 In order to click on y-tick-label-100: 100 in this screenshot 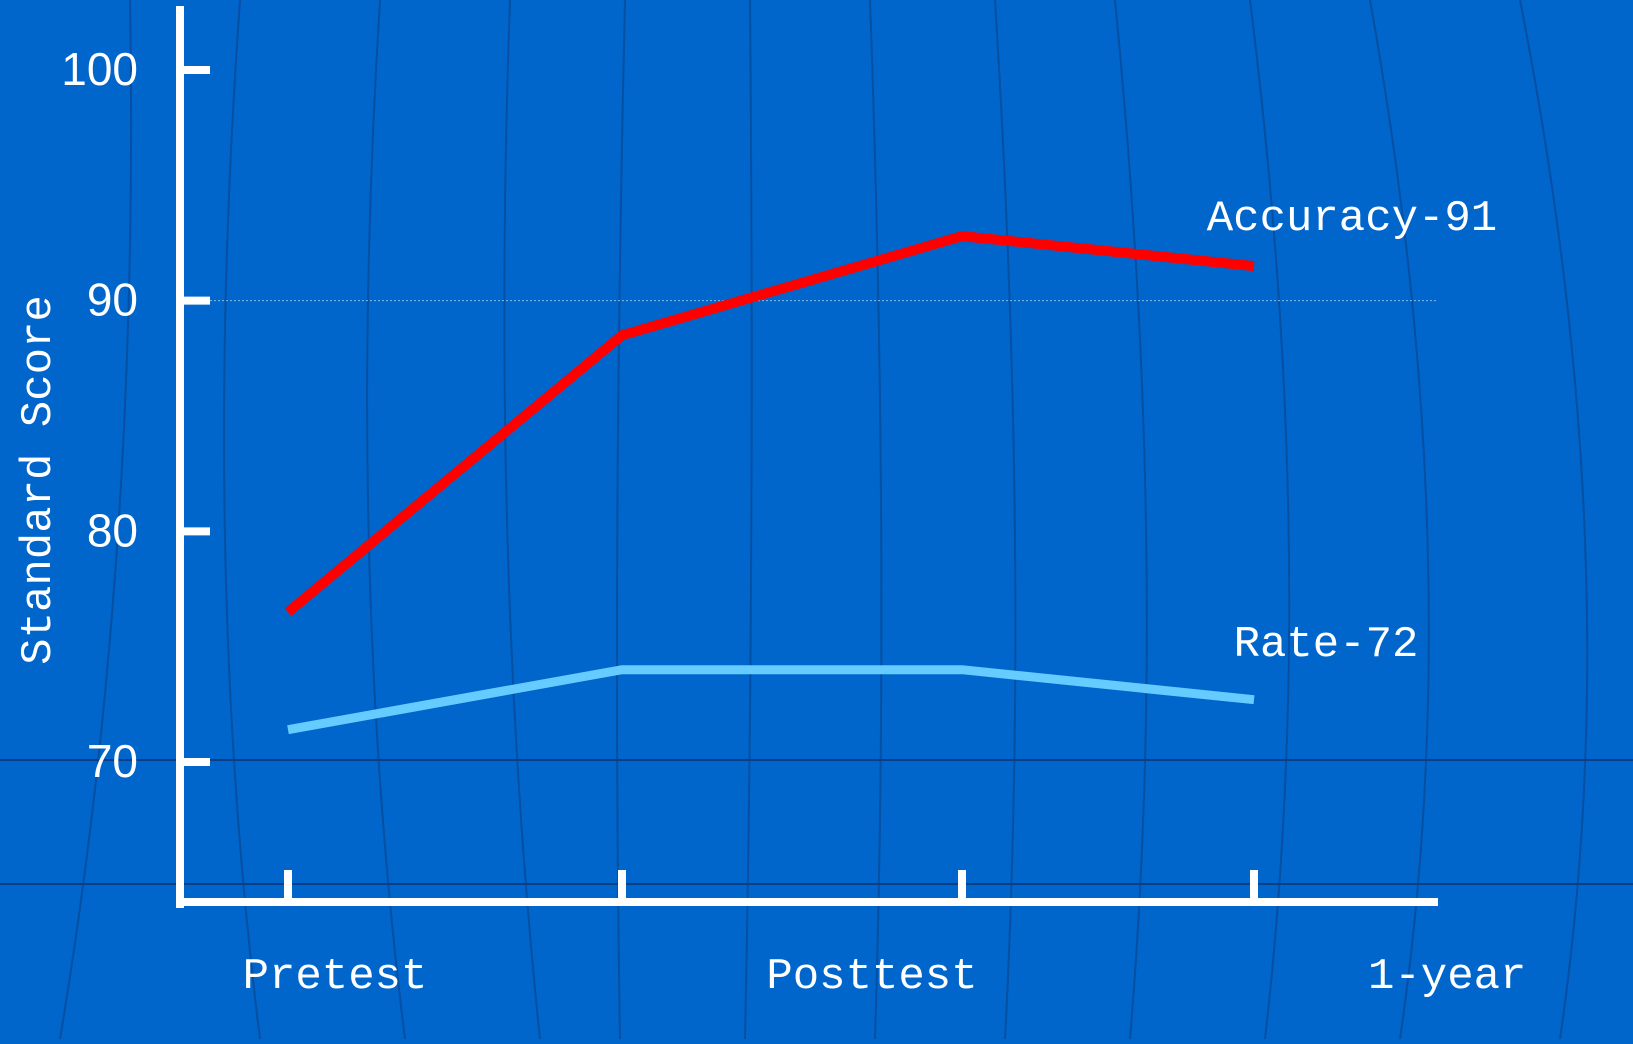, I will do `click(99, 69)`.